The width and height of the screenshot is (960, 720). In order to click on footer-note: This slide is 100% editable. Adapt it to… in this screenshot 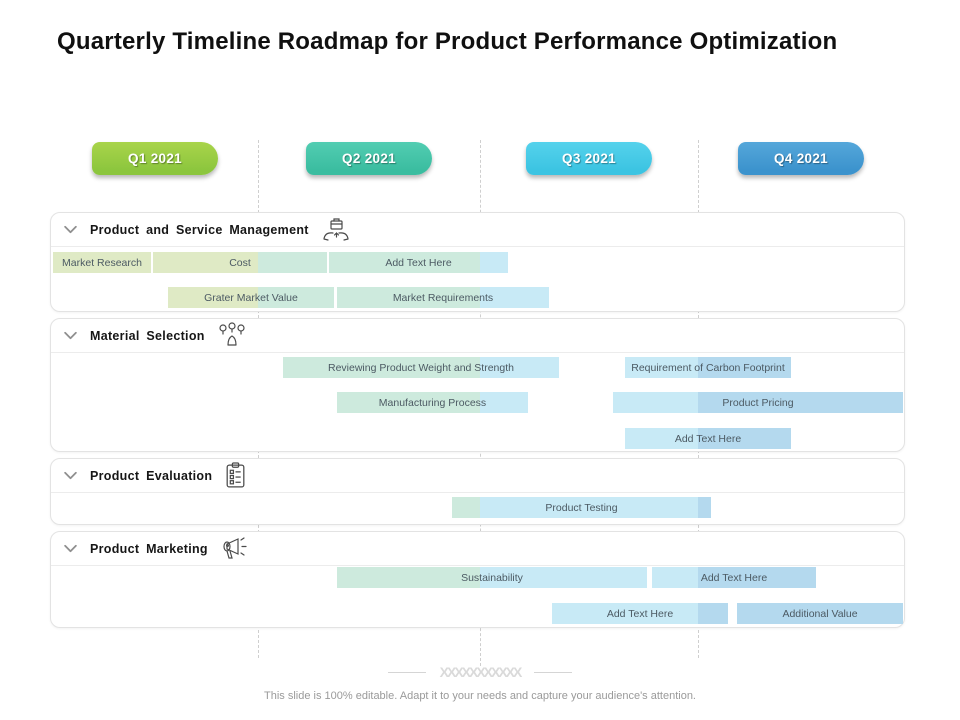, I will do `click(480, 696)`.